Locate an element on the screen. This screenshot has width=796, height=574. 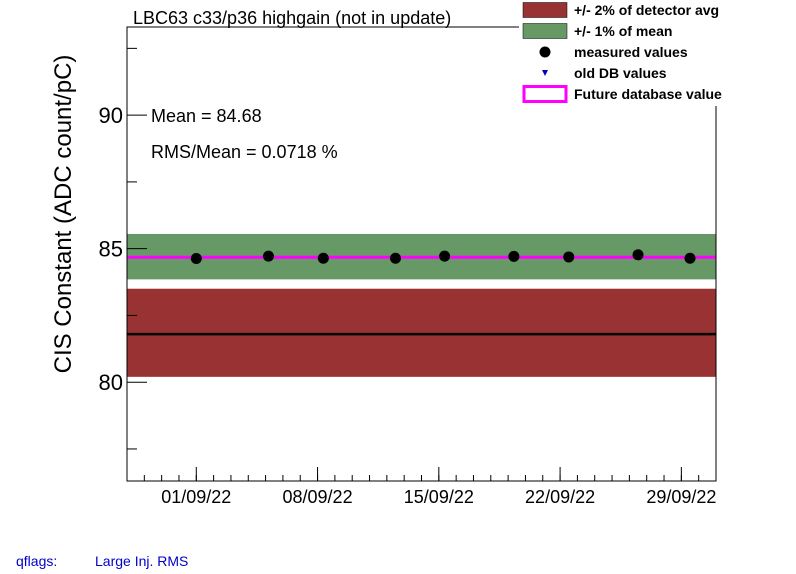
y-axis-label: CIS Constant (ADC count/pC) is located at coordinates (63, 214).